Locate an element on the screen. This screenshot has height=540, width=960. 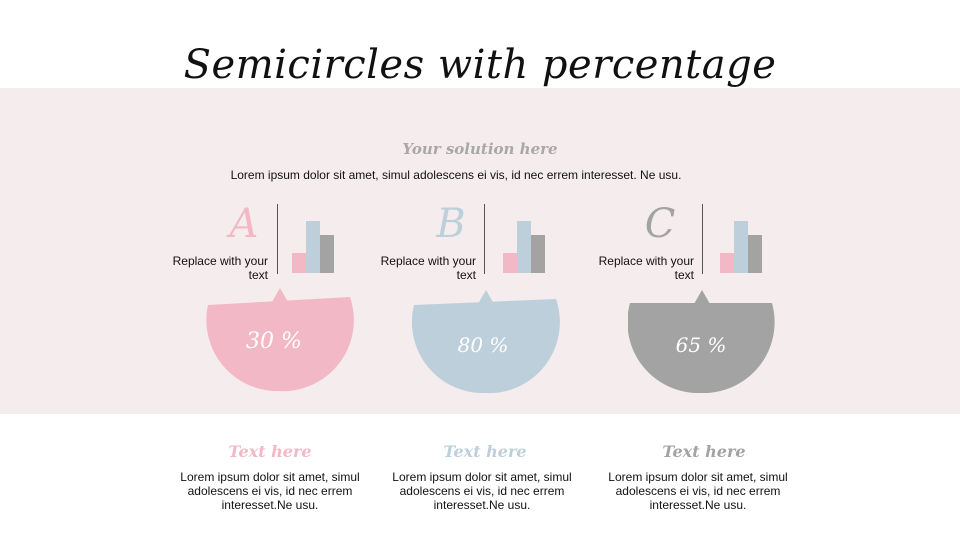
item-c-percent: 65 % is located at coordinates (701, 345).